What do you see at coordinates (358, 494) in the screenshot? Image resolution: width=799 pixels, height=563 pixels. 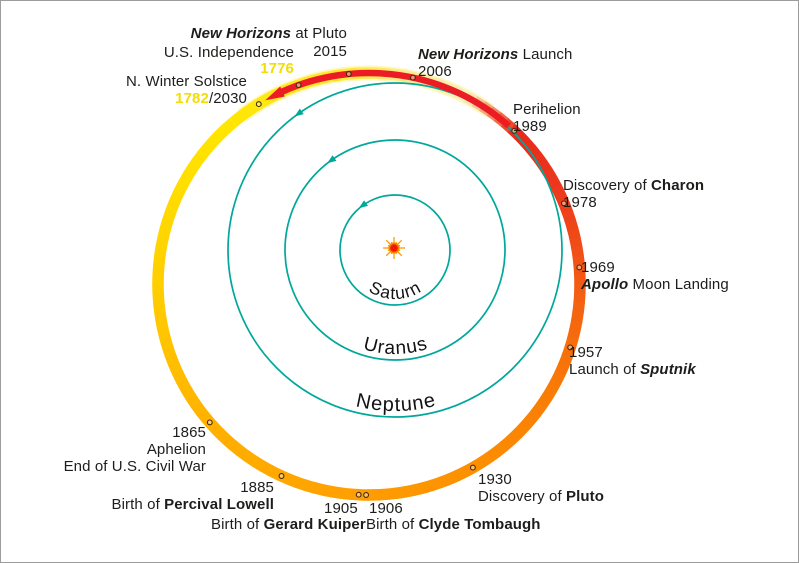 I see `event-marker-1905` at bounding box center [358, 494].